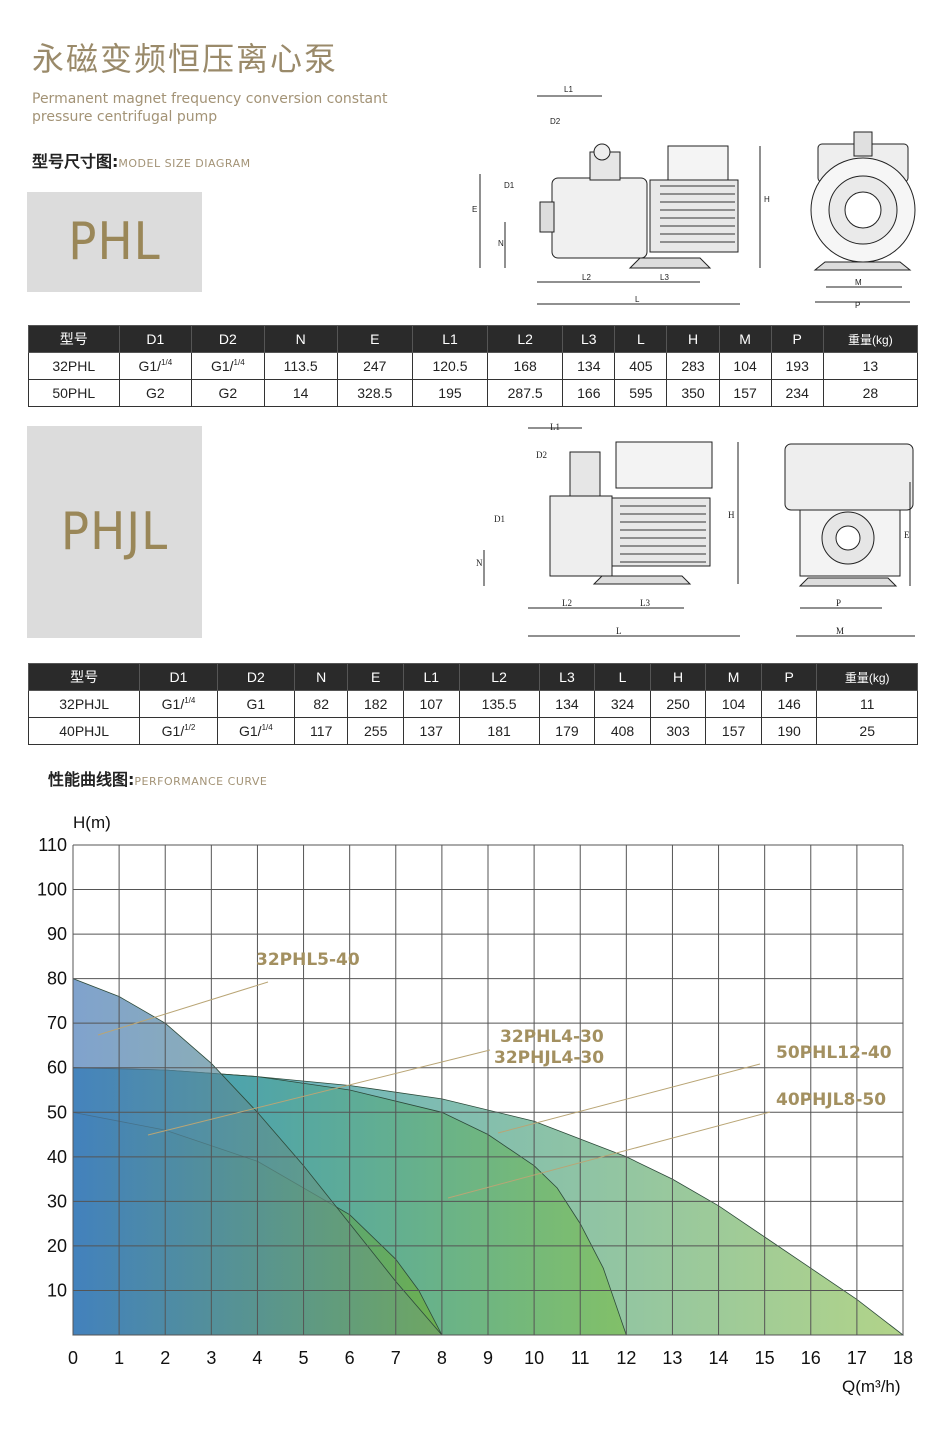  What do you see at coordinates (789, 677) in the screenshot?
I see `column-header: P` at bounding box center [789, 677].